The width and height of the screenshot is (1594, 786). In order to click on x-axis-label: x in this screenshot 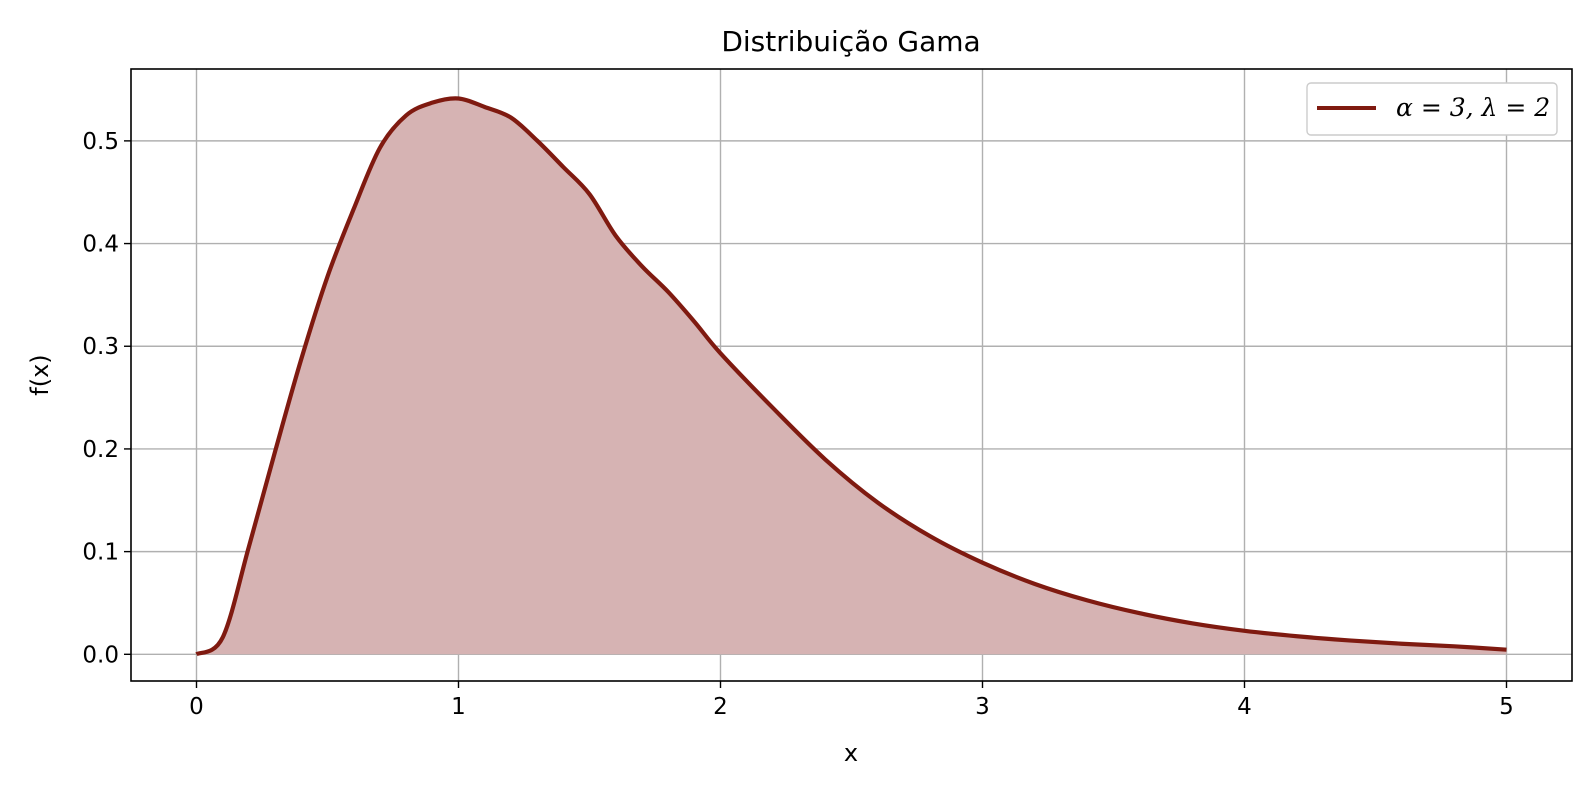, I will do `click(851, 753)`.